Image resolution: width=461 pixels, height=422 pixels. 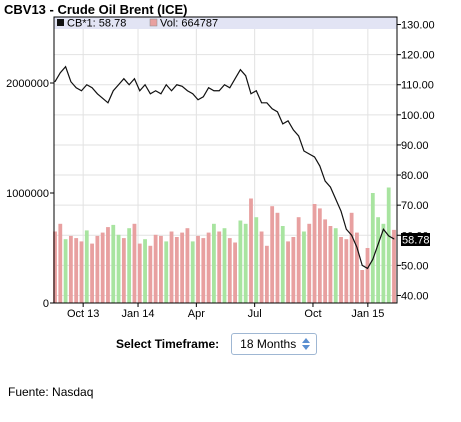 What do you see at coordinates (27, 84) in the screenshot?
I see `volume-tick-label: 2000000` at bounding box center [27, 84].